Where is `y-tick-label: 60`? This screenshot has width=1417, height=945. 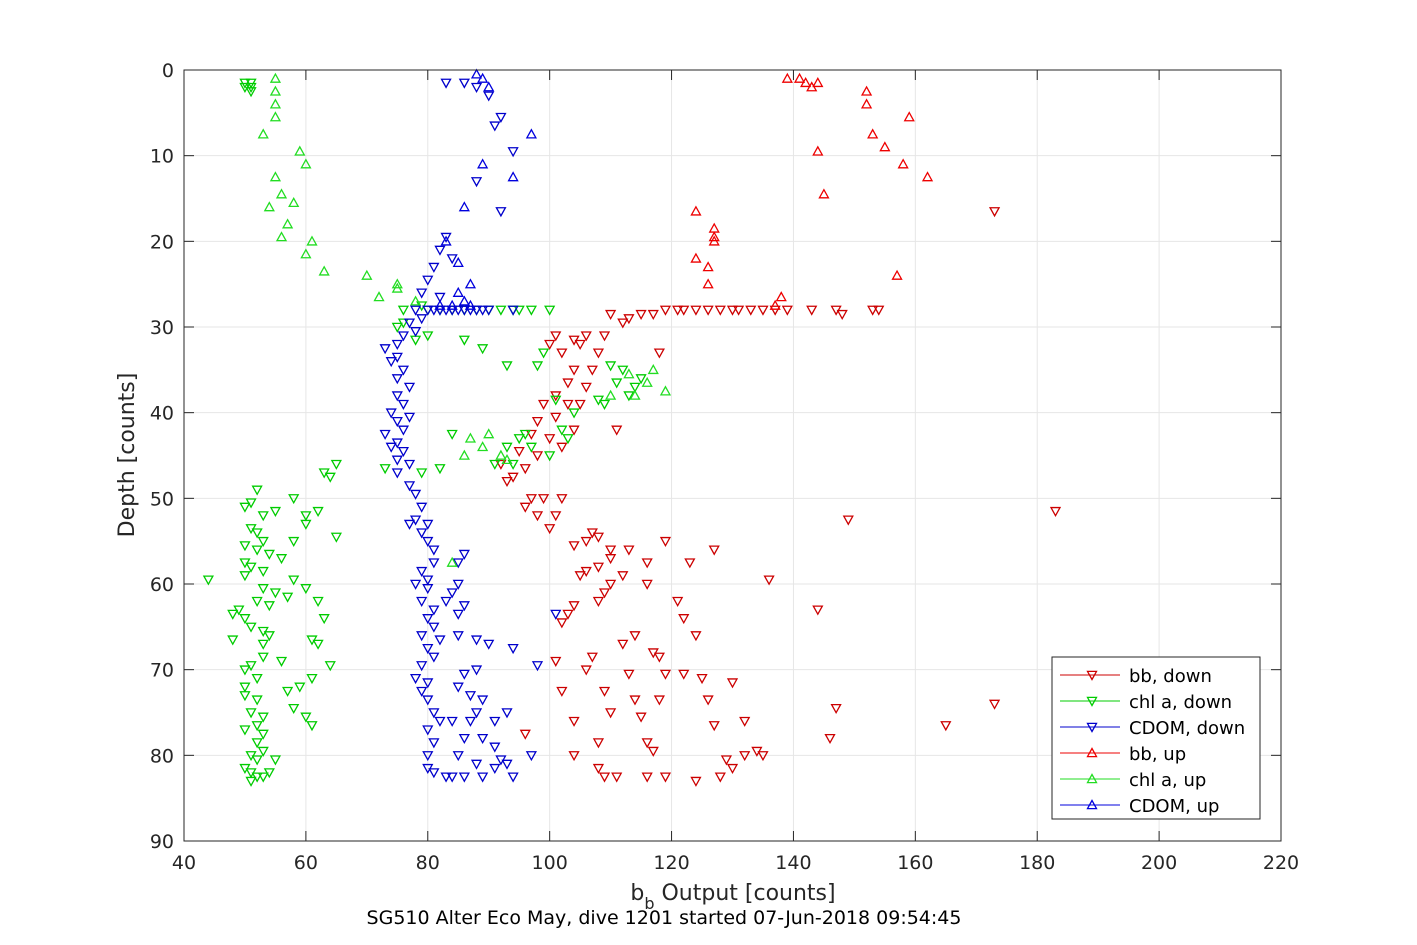 y-tick-label: 60 is located at coordinates (162, 585).